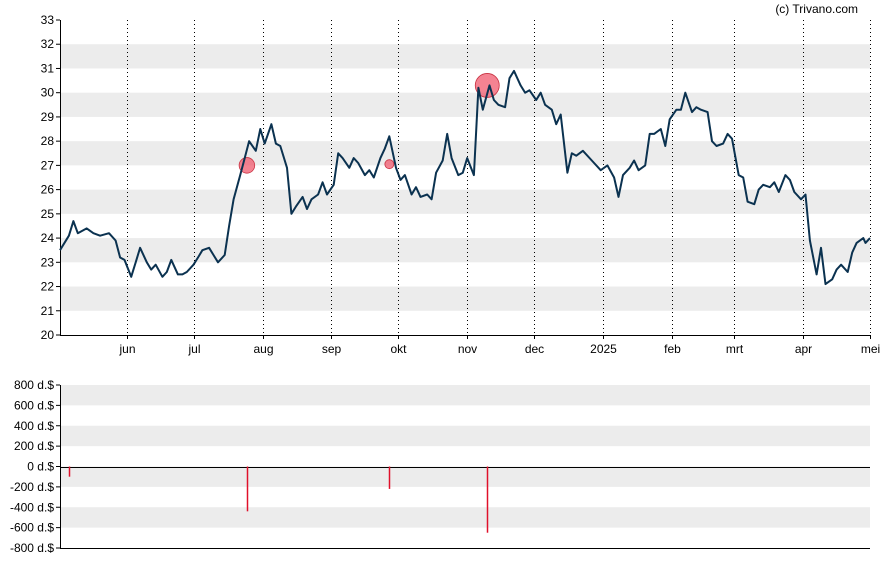 This screenshot has width=888, height=565. What do you see at coordinates (48, 177) in the screenshot?
I see `price-y-tick-labels: 20 21 22 23 24 25 26 27 28 29 30 31 32 33` at bounding box center [48, 177].